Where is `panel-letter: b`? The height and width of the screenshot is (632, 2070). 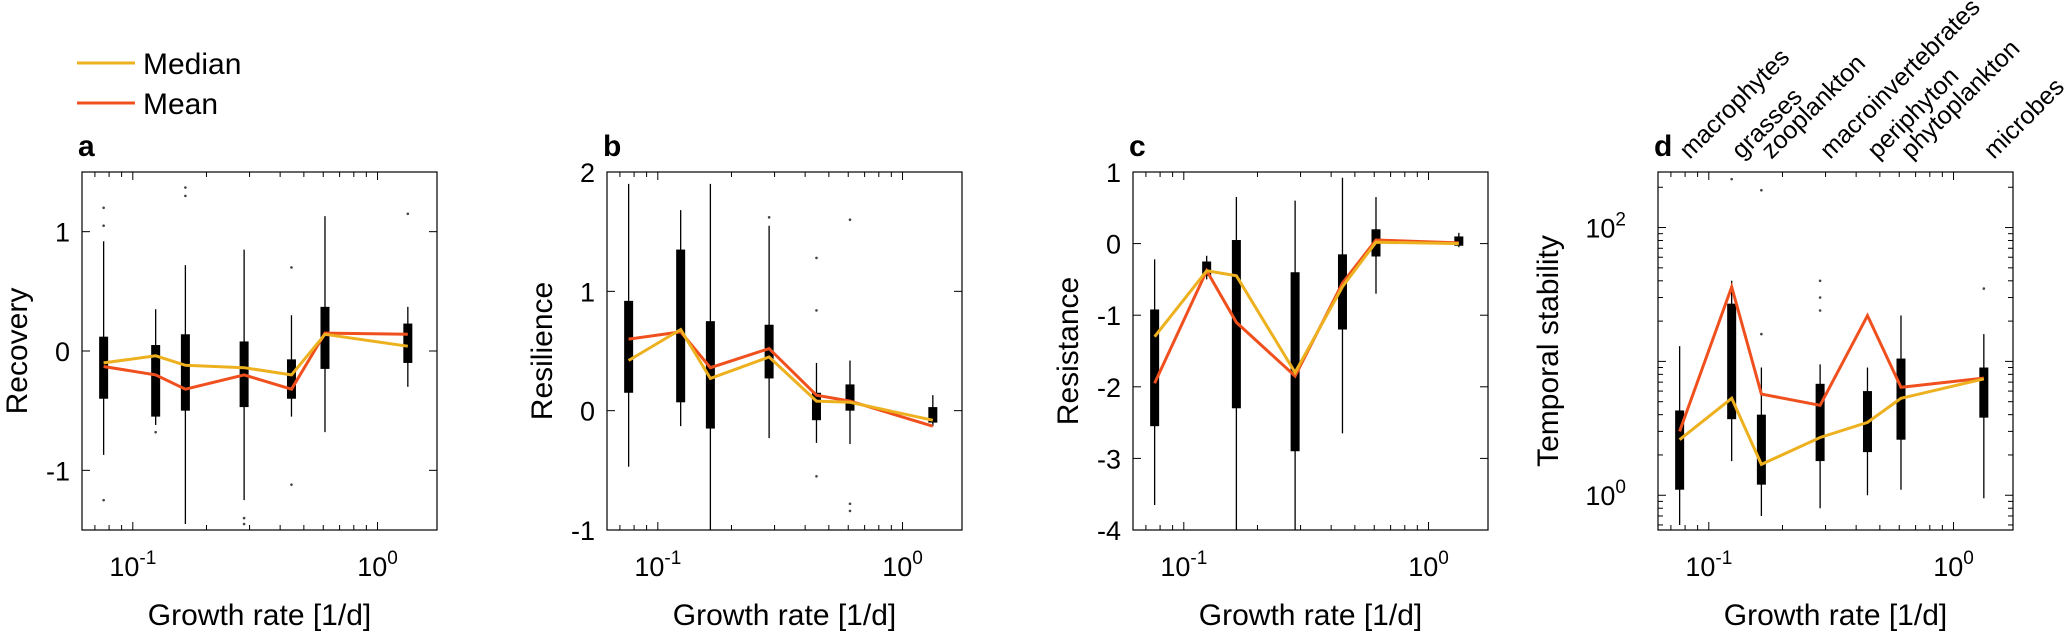 panel-letter: b is located at coordinates (612, 146).